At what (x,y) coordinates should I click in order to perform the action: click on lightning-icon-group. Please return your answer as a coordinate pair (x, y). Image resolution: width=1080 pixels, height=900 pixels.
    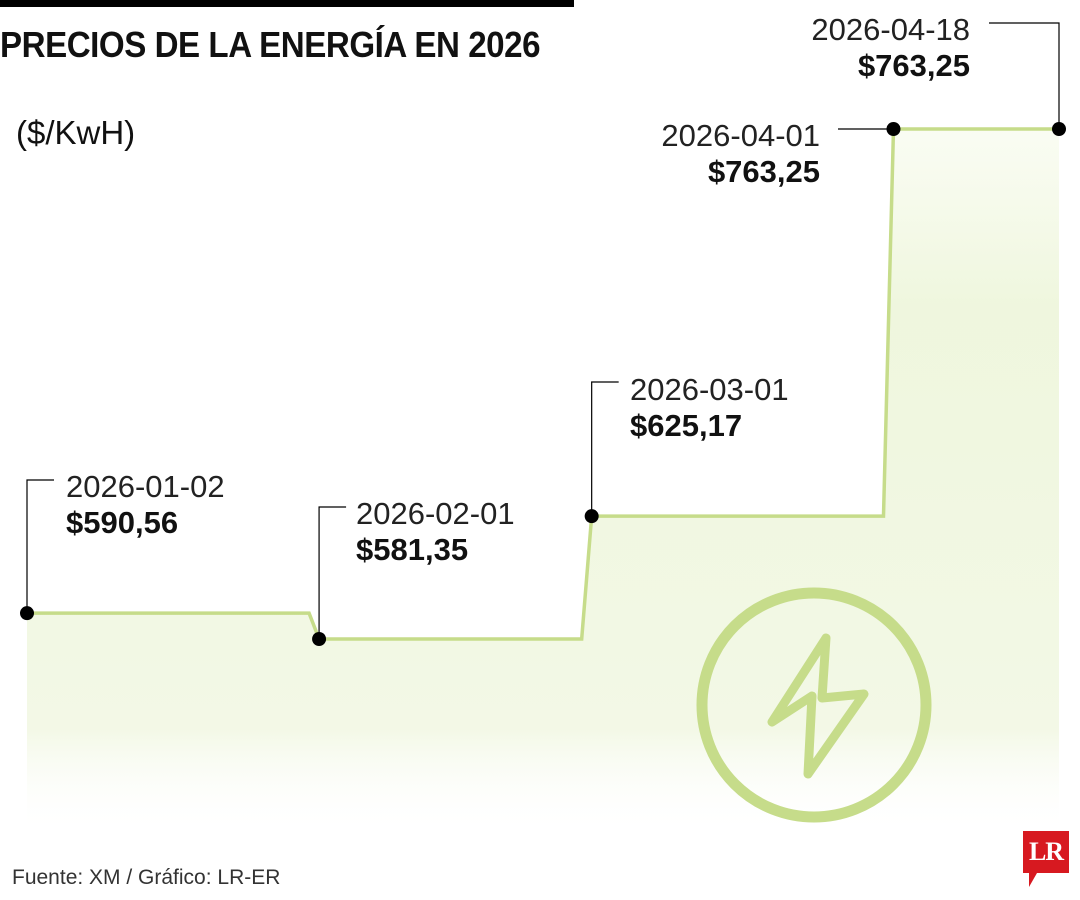
    Looking at the image, I should click on (814, 705).